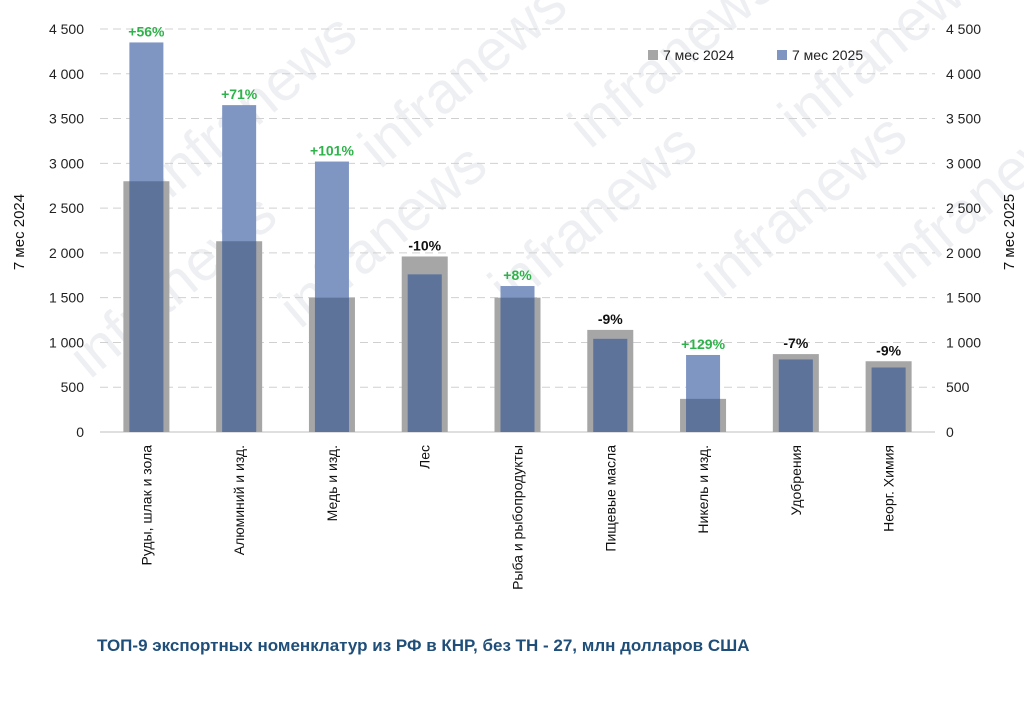 The image size is (1024, 718). Describe the element at coordinates (827, 55) in the screenshot. I see `legend-label-2025: 7 мес 2025` at that location.